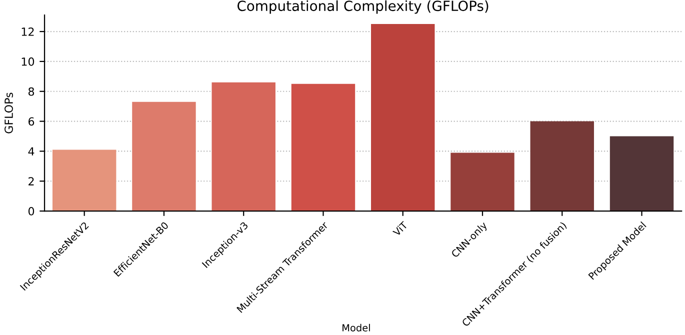  I want to click on y-tick-label: 6, so click(31, 121).